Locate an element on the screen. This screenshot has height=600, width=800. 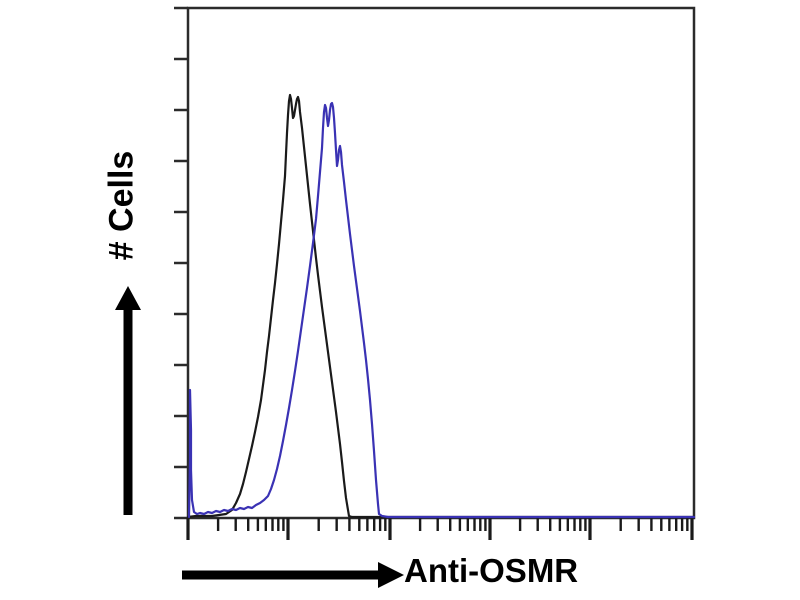
y-axis-arrow is located at coordinates (128, 400).